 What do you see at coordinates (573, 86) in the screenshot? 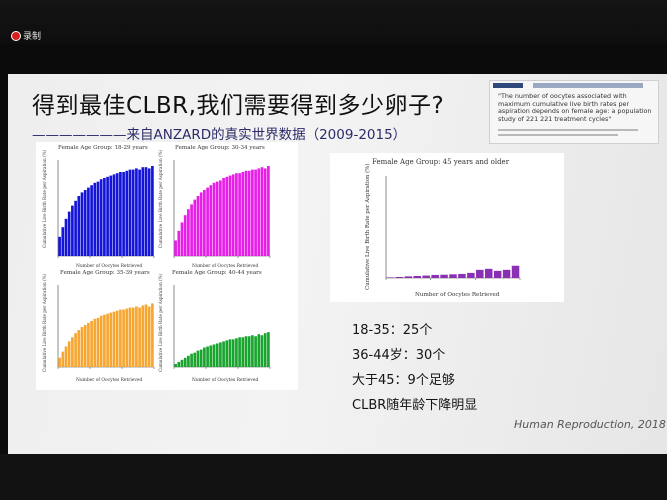
I see `journal-header` at bounding box center [573, 86].